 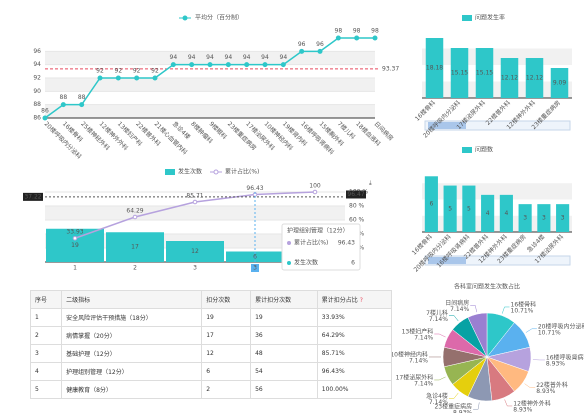 What do you see at coordinates (132, 299) in the screenshot?
I see `header-cell: 二级指标` at bounding box center [132, 299].